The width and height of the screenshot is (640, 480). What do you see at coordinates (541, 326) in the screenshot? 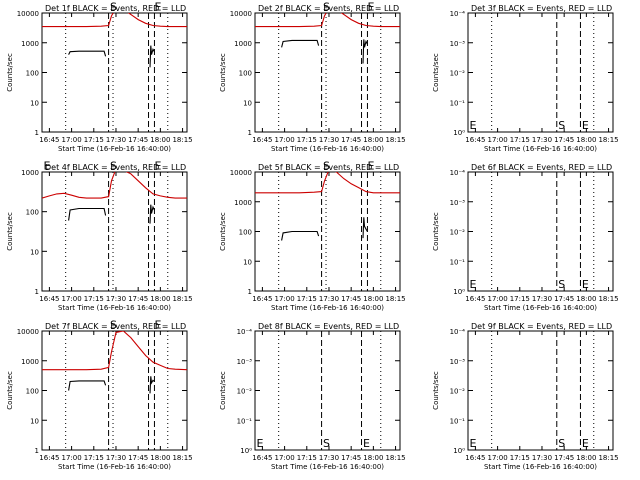
I see `chart-title: Det 9f BLACK = Events, RED = LLD` at bounding box center [541, 326].